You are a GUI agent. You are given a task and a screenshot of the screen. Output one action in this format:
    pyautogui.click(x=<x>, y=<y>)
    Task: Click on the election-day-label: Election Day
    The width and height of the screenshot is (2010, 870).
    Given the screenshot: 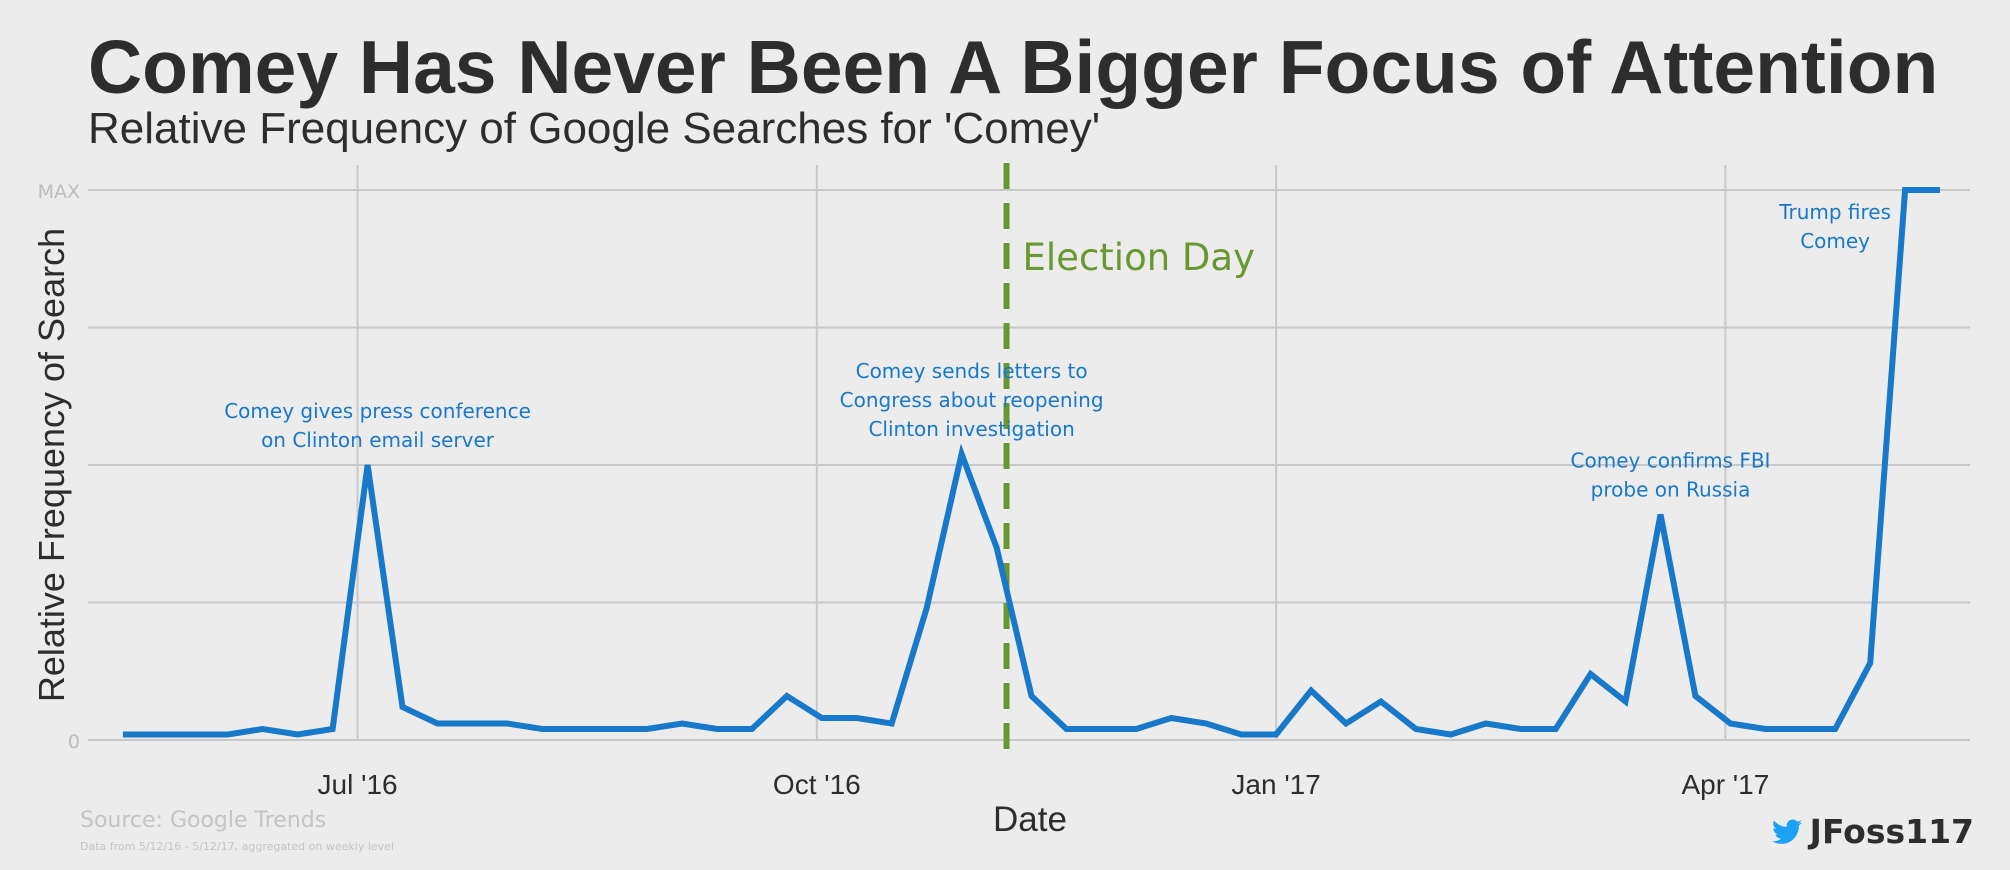 What is the action you would take?
    pyautogui.click(x=1139, y=257)
    